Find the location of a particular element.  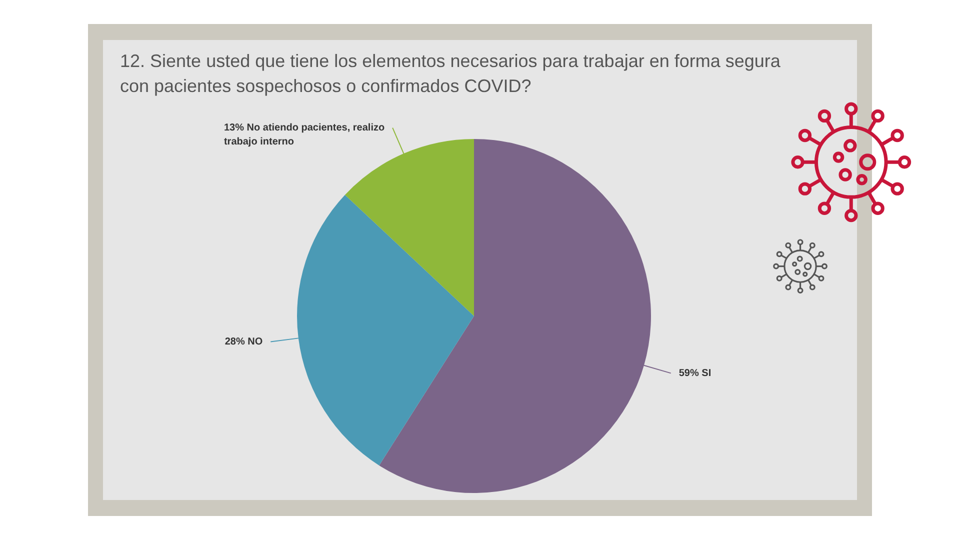

slice-label: 13% No atiendo pacientes, realizo trabajo interno is located at coordinates (304, 135).